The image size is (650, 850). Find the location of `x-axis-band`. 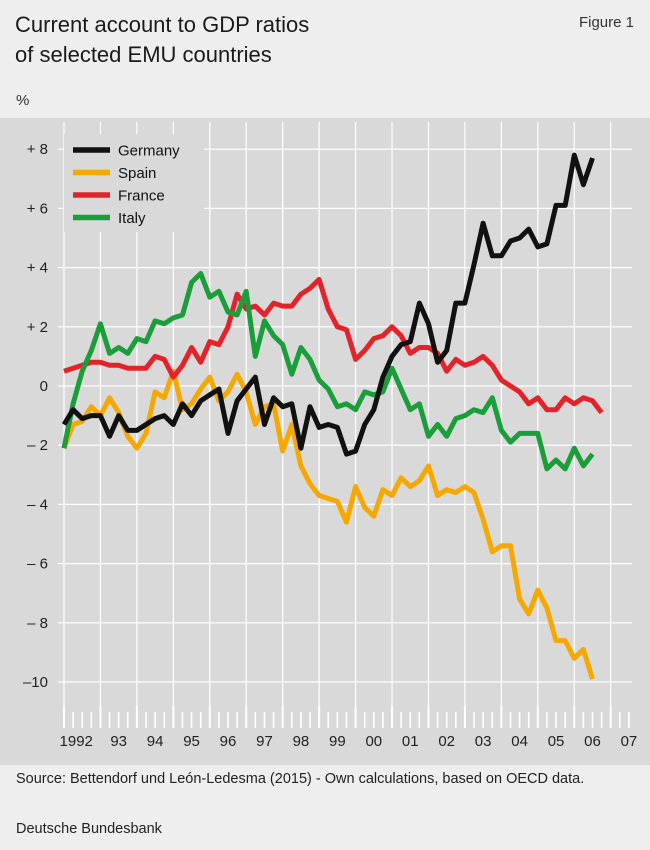

x-axis-band is located at coordinates (325, 735).